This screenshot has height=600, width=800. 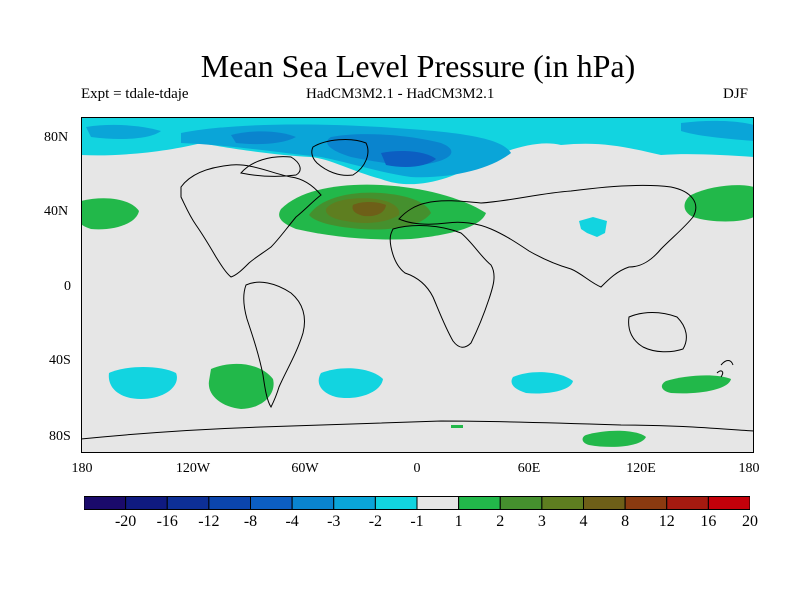 What do you see at coordinates (500, 521) in the screenshot?
I see `colorbar-label: 2` at bounding box center [500, 521].